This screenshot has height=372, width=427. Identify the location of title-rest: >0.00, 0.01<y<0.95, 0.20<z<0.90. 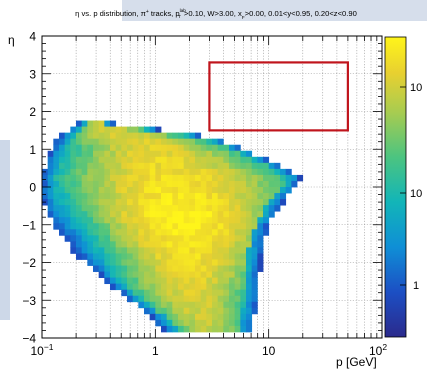
(301, 13).